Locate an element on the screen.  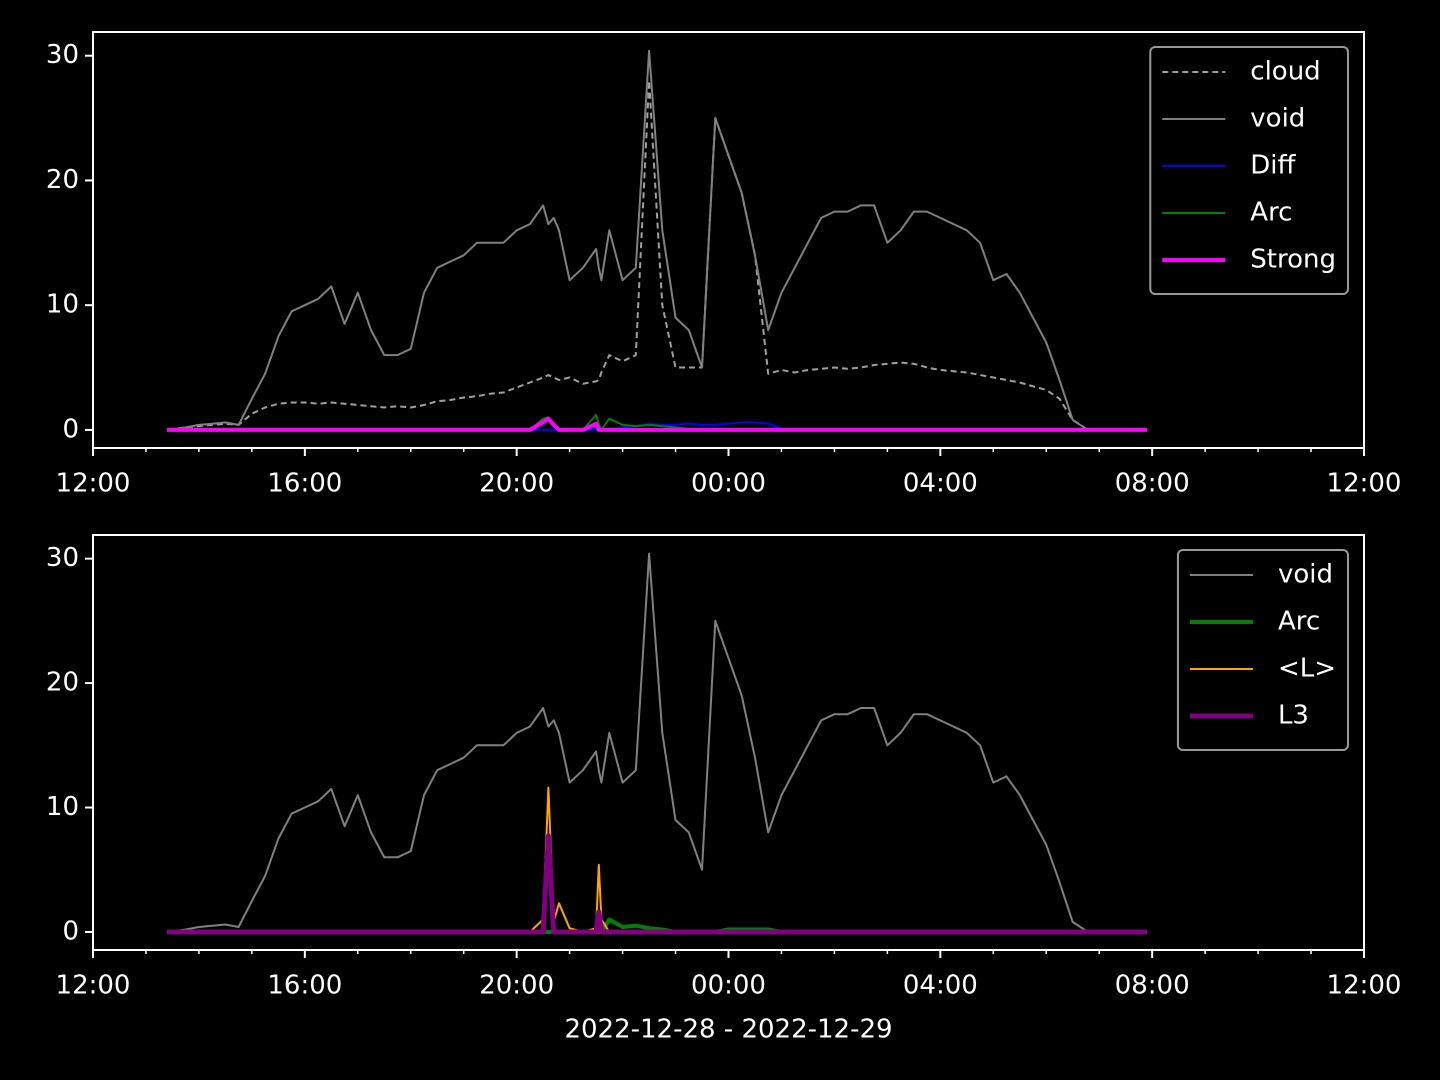
legend-label: <L> is located at coordinates (1307, 669).